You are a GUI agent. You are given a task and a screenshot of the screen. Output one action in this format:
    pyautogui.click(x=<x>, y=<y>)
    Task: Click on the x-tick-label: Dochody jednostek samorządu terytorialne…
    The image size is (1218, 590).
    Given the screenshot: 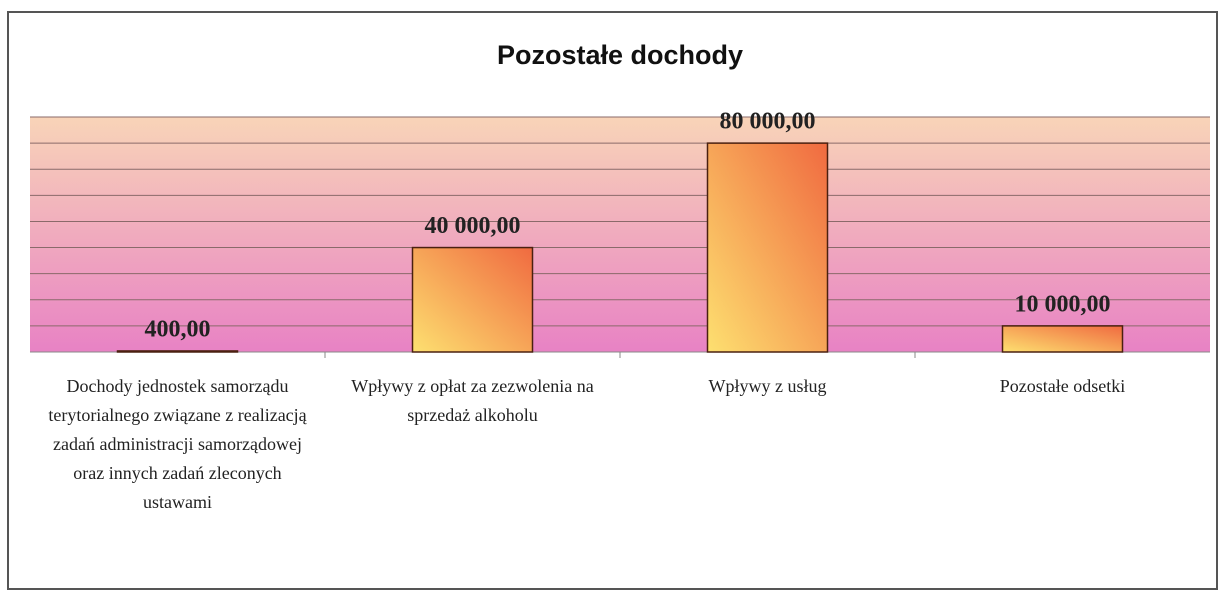 What is the action you would take?
    pyautogui.click(x=177, y=444)
    